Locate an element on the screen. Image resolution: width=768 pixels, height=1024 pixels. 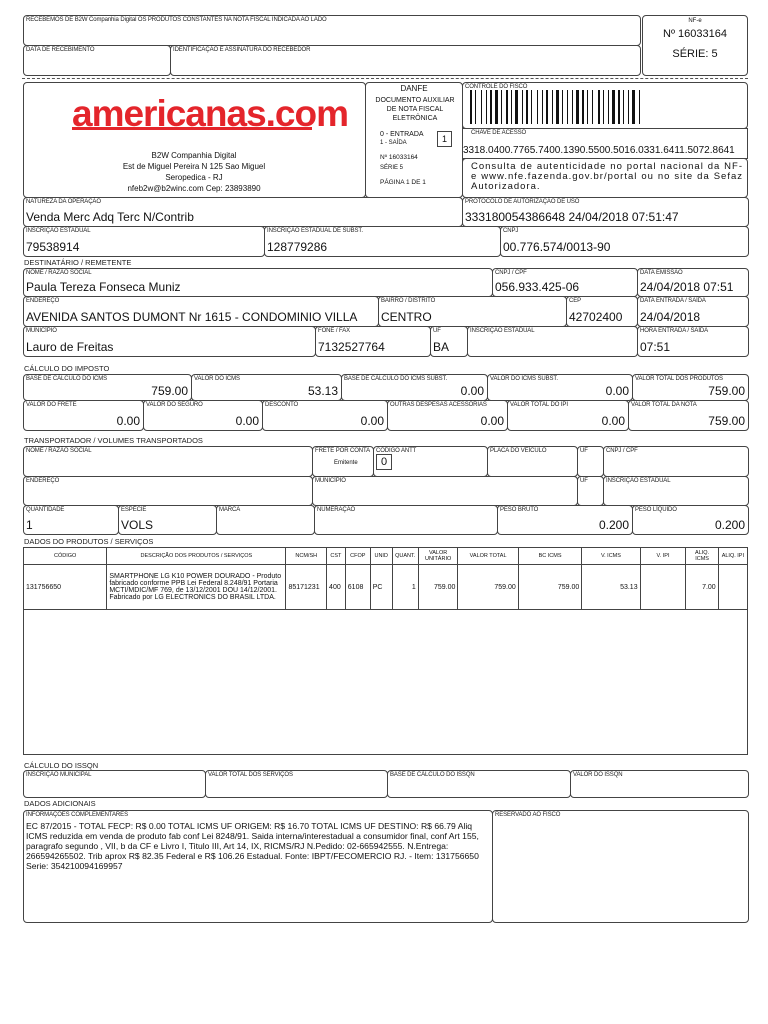
field-value: Paula Tereza Fonseca Muniz is located at coordinates (103, 287).